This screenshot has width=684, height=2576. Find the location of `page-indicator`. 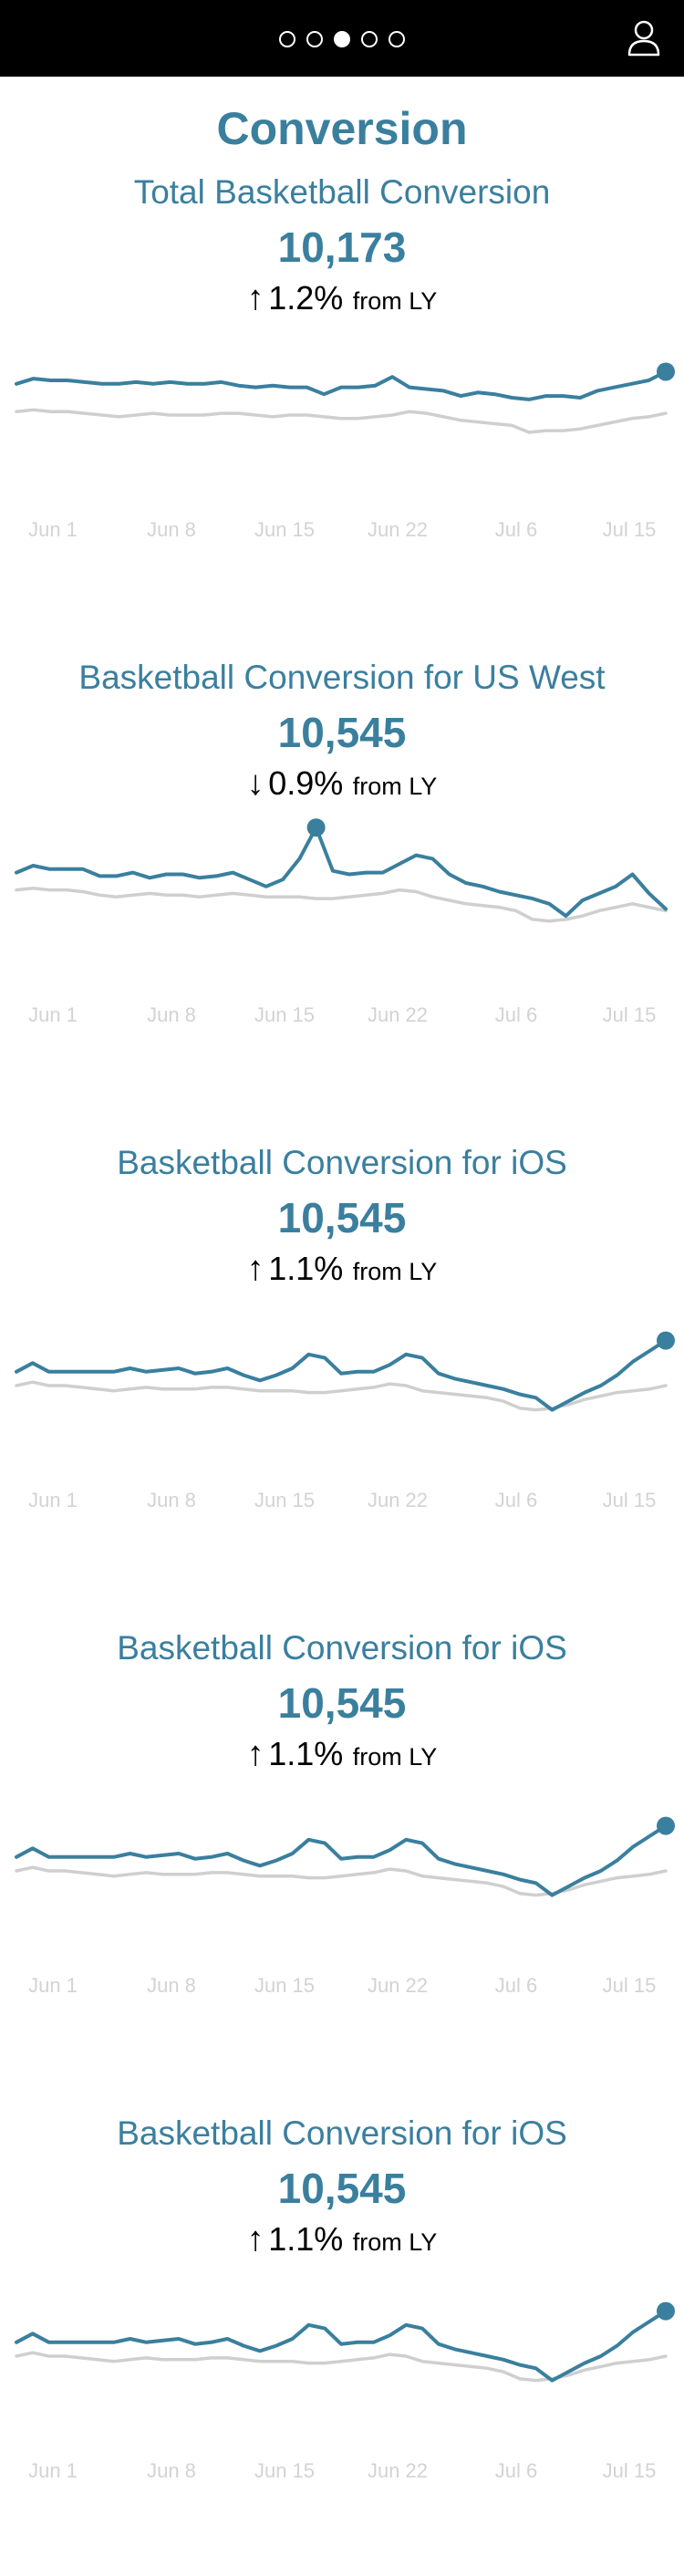

page-indicator is located at coordinates (342, 39).